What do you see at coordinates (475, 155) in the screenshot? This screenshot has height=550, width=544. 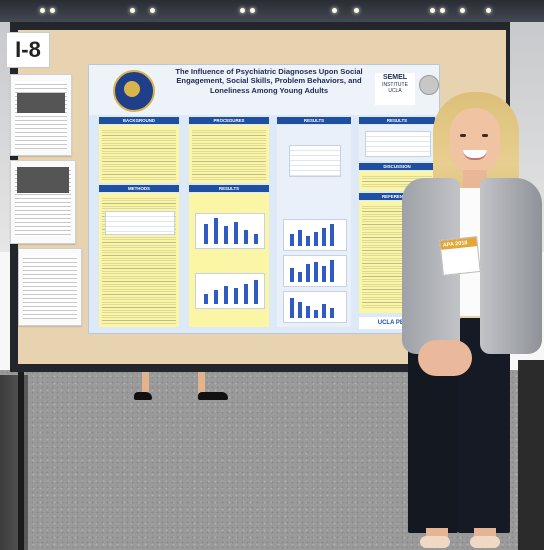 I see `smile` at bounding box center [475, 155].